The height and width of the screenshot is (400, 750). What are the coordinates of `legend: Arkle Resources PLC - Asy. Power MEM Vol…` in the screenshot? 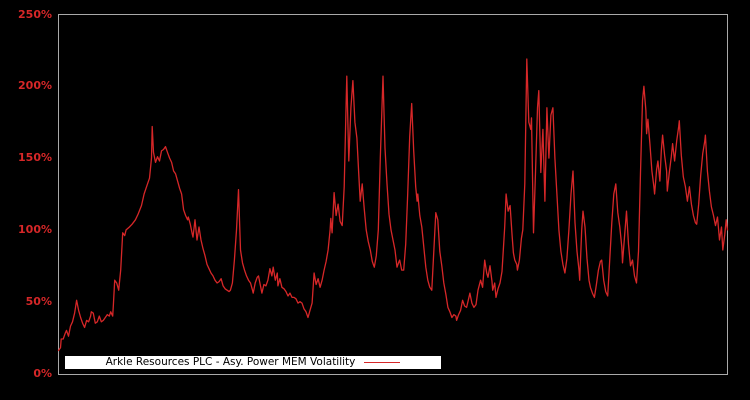 It's located at (253, 362).